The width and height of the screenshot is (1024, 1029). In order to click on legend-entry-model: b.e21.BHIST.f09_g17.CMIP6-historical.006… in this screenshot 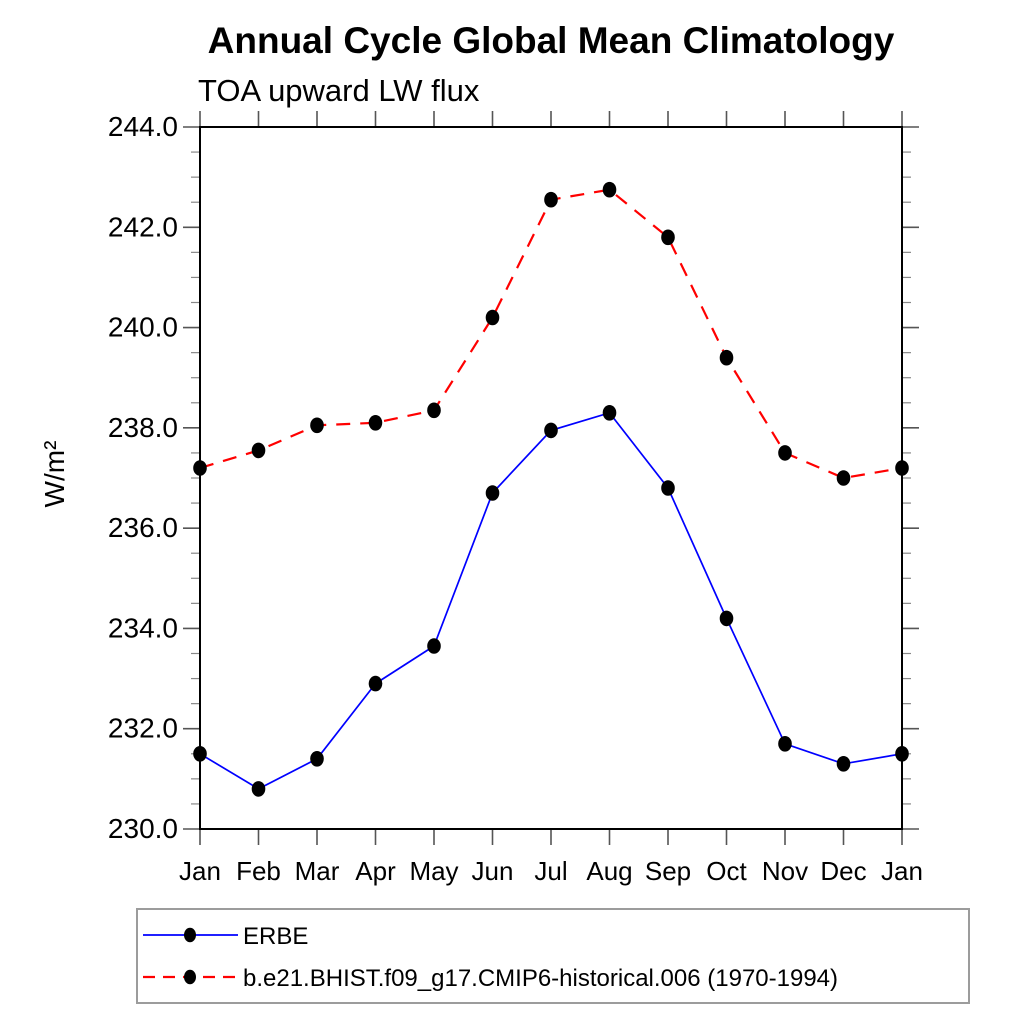, I will do `click(490, 978)`.